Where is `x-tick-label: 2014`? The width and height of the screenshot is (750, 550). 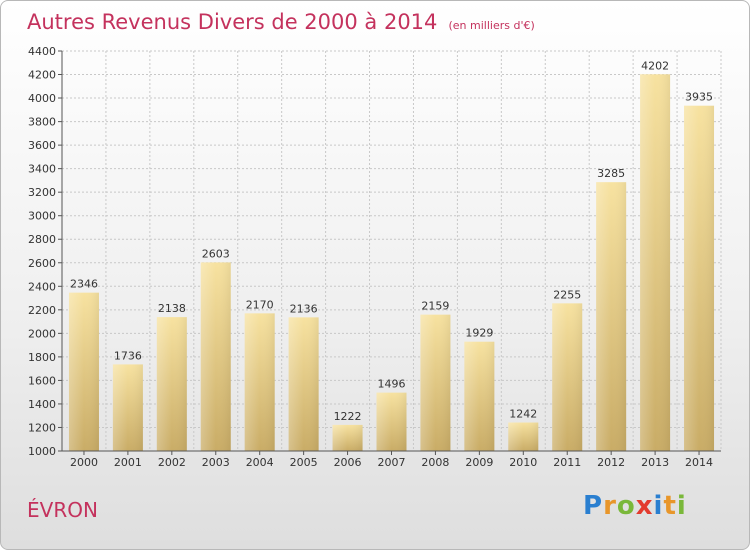 x-tick-label: 2014 is located at coordinates (699, 462).